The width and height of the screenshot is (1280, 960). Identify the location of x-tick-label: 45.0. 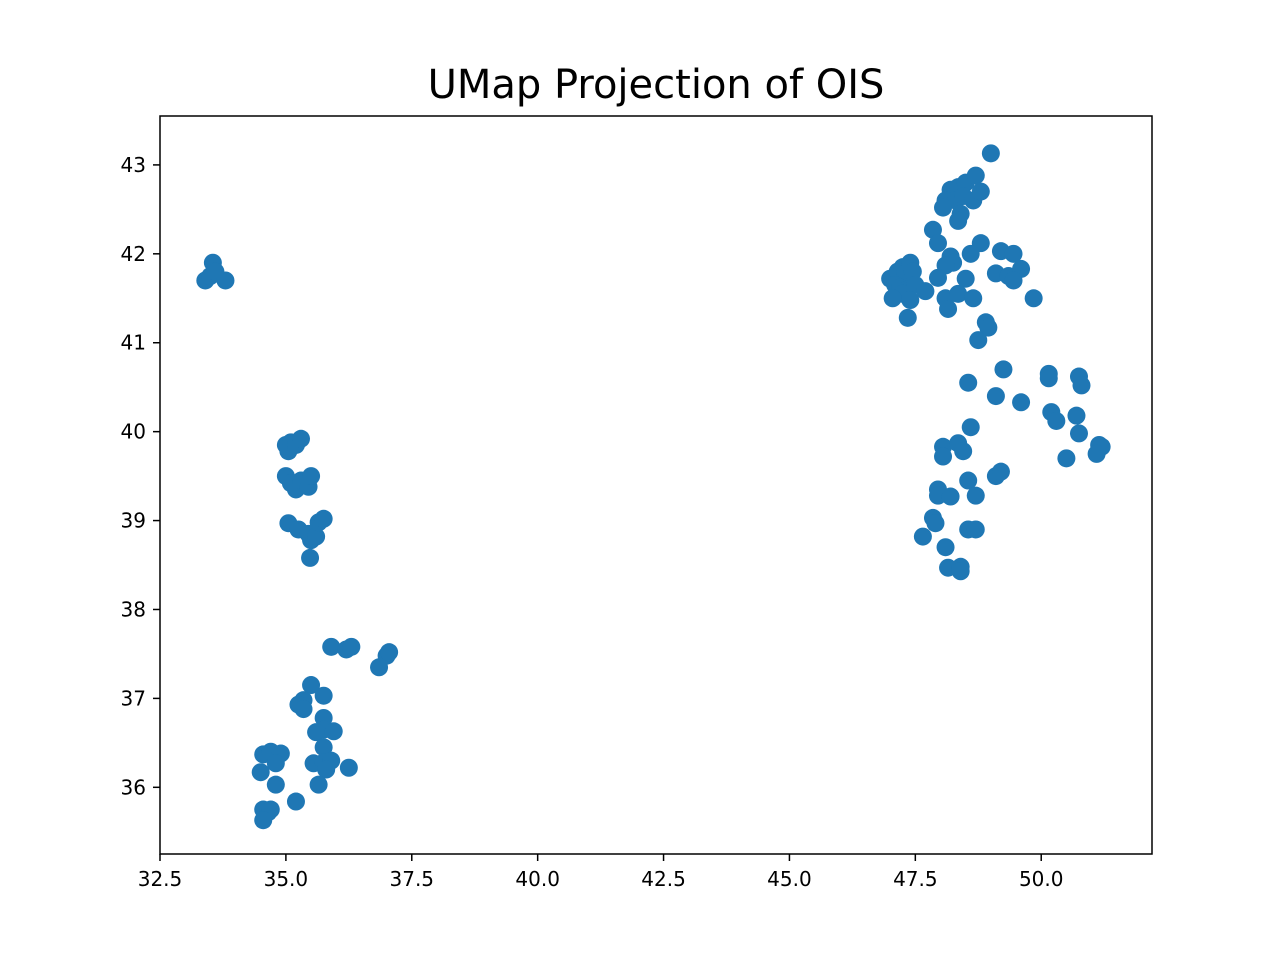
(789, 879).